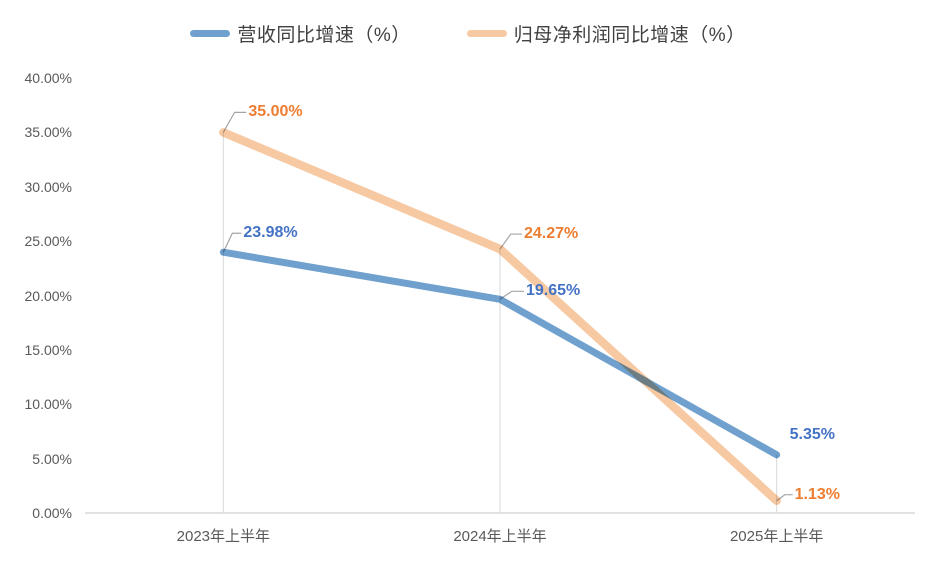 This screenshot has height=562, width=936. Describe the element at coordinates (210, 33) in the screenshot. I see `legend-line-swatch-revenue` at that location.